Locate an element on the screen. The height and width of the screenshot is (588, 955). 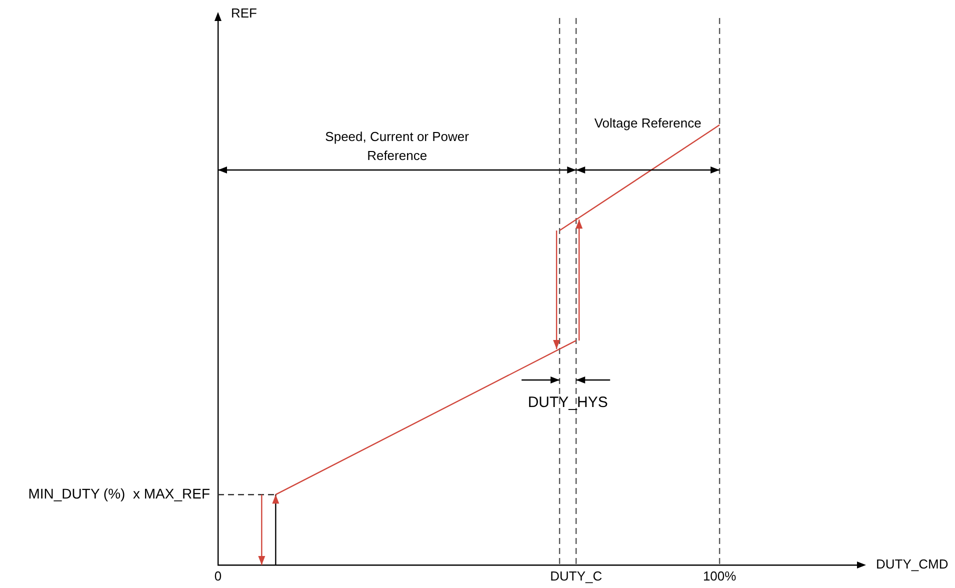
x-tick-label: 100% is located at coordinates (719, 576).